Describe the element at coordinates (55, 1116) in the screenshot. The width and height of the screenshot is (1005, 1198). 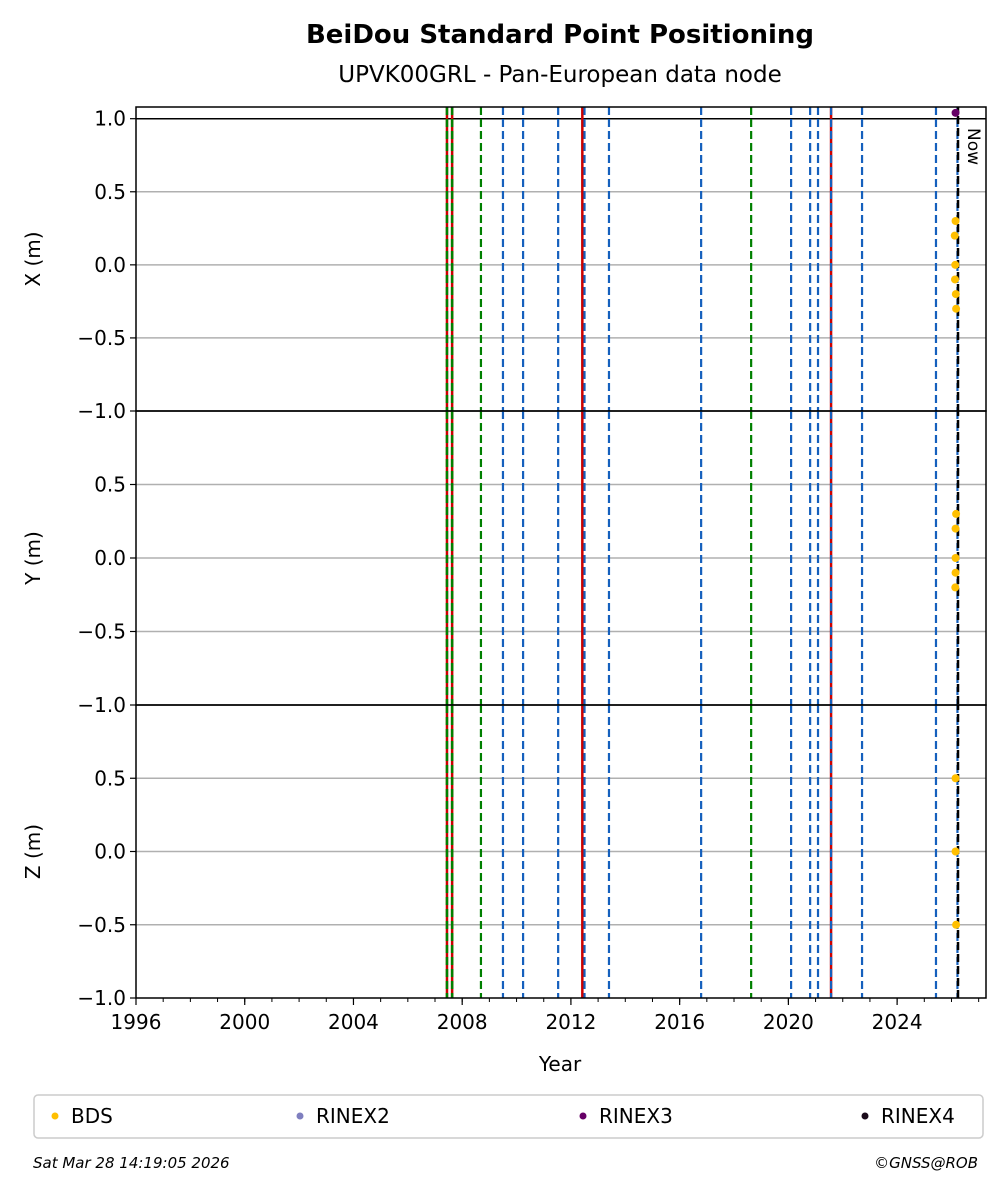
I see `legend-marker-bds` at that location.